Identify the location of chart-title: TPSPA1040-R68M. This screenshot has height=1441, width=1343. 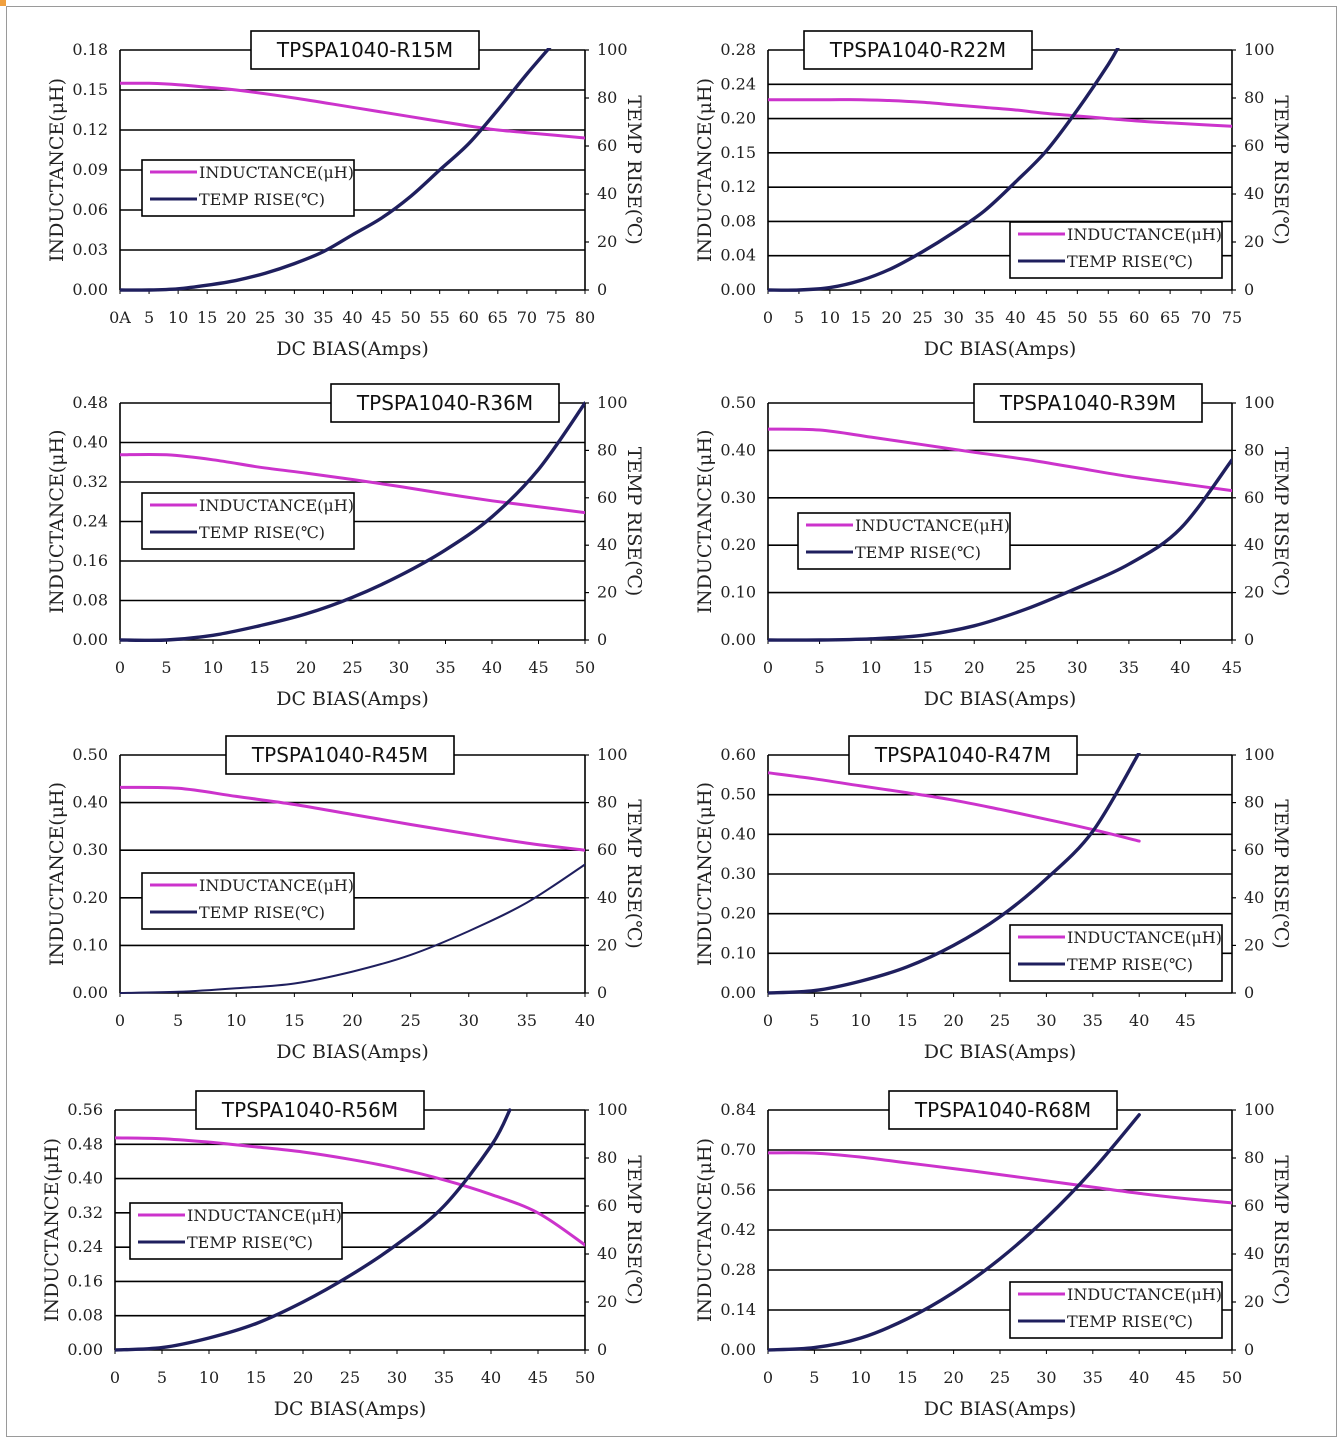
(1002, 1110).